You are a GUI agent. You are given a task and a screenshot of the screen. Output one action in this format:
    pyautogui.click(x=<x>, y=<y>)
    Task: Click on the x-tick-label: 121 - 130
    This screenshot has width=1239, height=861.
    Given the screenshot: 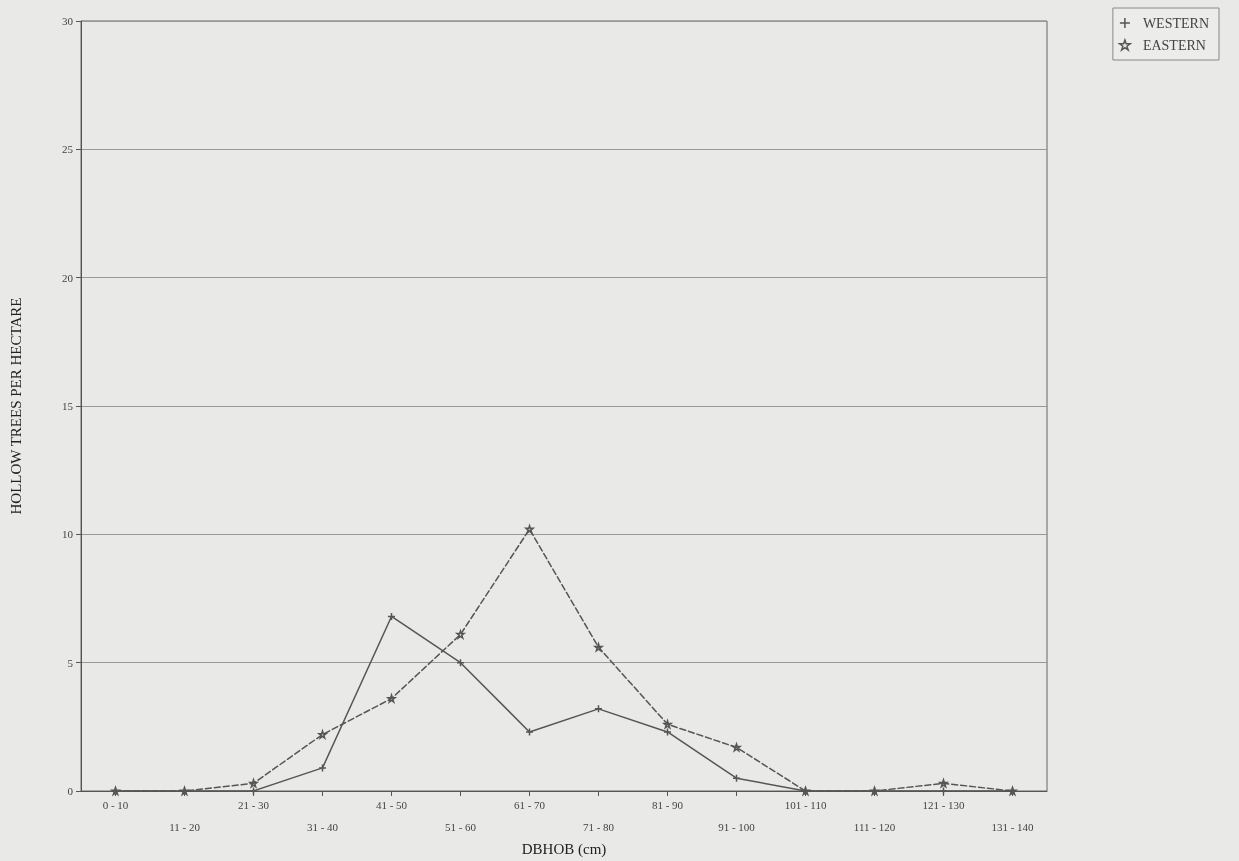 What is the action you would take?
    pyautogui.click(x=944, y=804)
    